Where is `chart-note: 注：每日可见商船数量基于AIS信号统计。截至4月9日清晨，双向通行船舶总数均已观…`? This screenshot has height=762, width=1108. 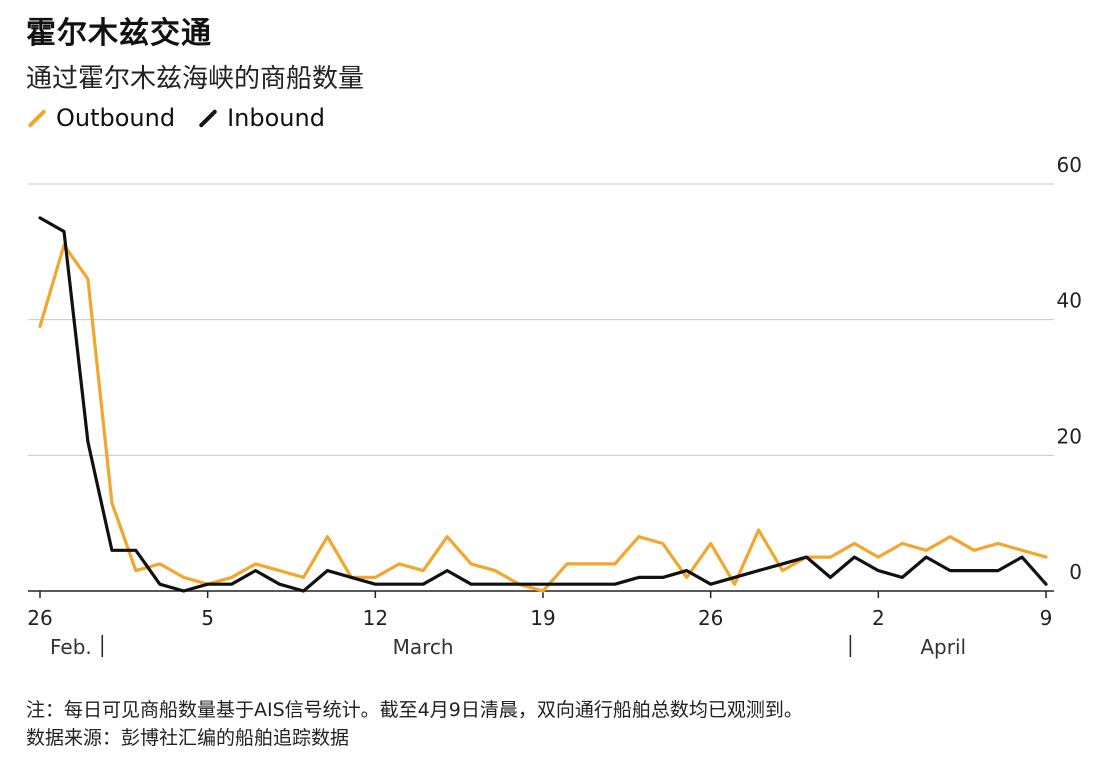
chart-note: 注：每日可见商船数量基于AIS信号统计。截至4月9日清晨，双向通行船舶总数均已观… is located at coordinates (414, 724).